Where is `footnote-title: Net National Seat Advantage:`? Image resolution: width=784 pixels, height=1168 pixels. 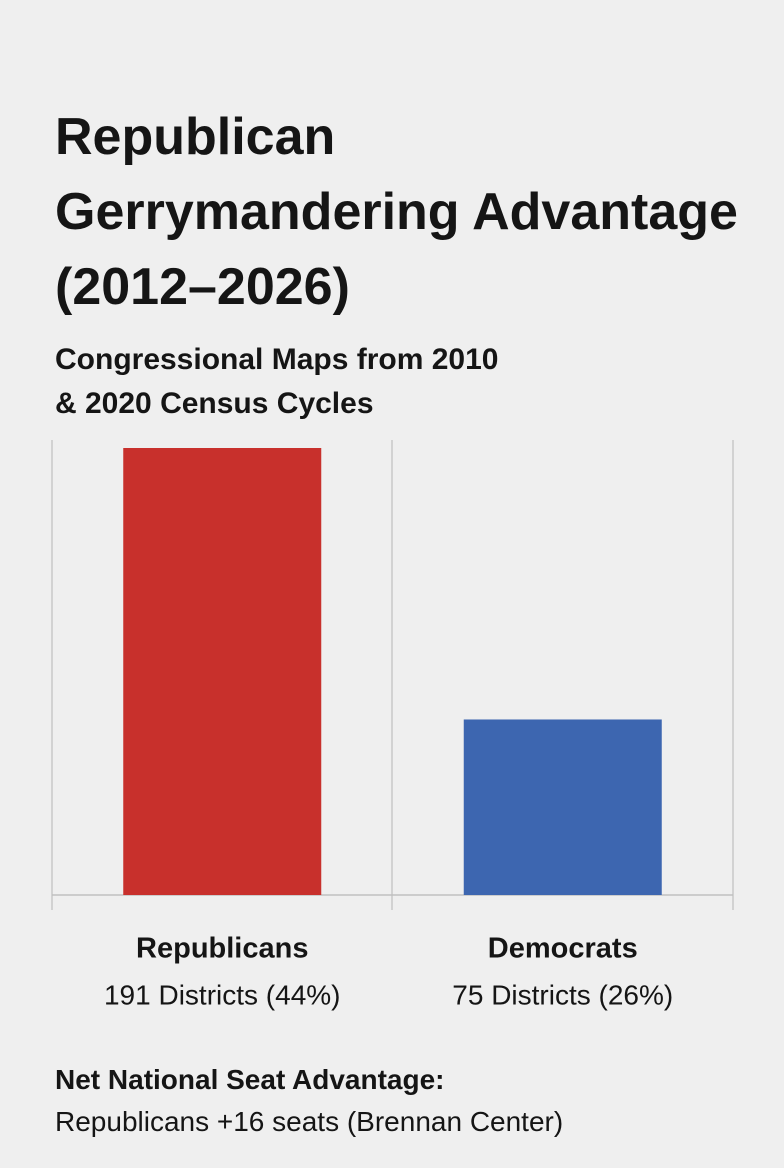 footnote-title: Net National Seat Advantage: is located at coordinates (250, 1079).